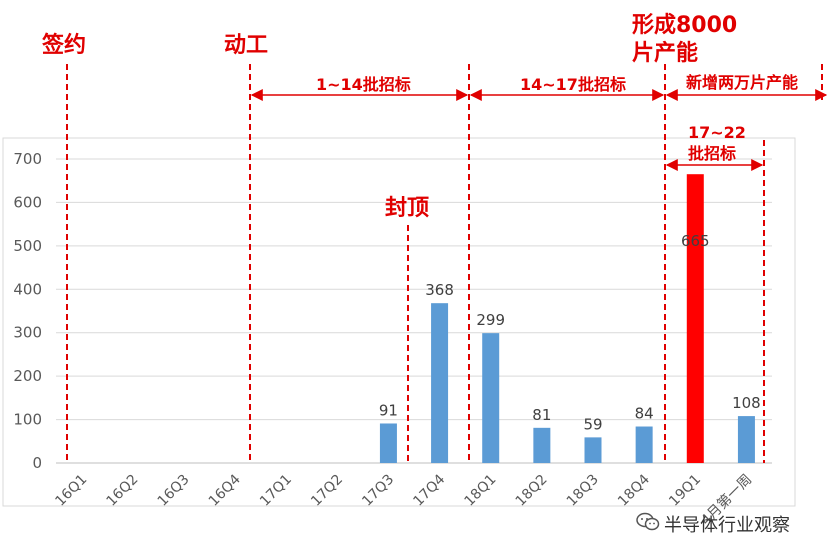  I want to click on data-label: 59, so click(592, 424).